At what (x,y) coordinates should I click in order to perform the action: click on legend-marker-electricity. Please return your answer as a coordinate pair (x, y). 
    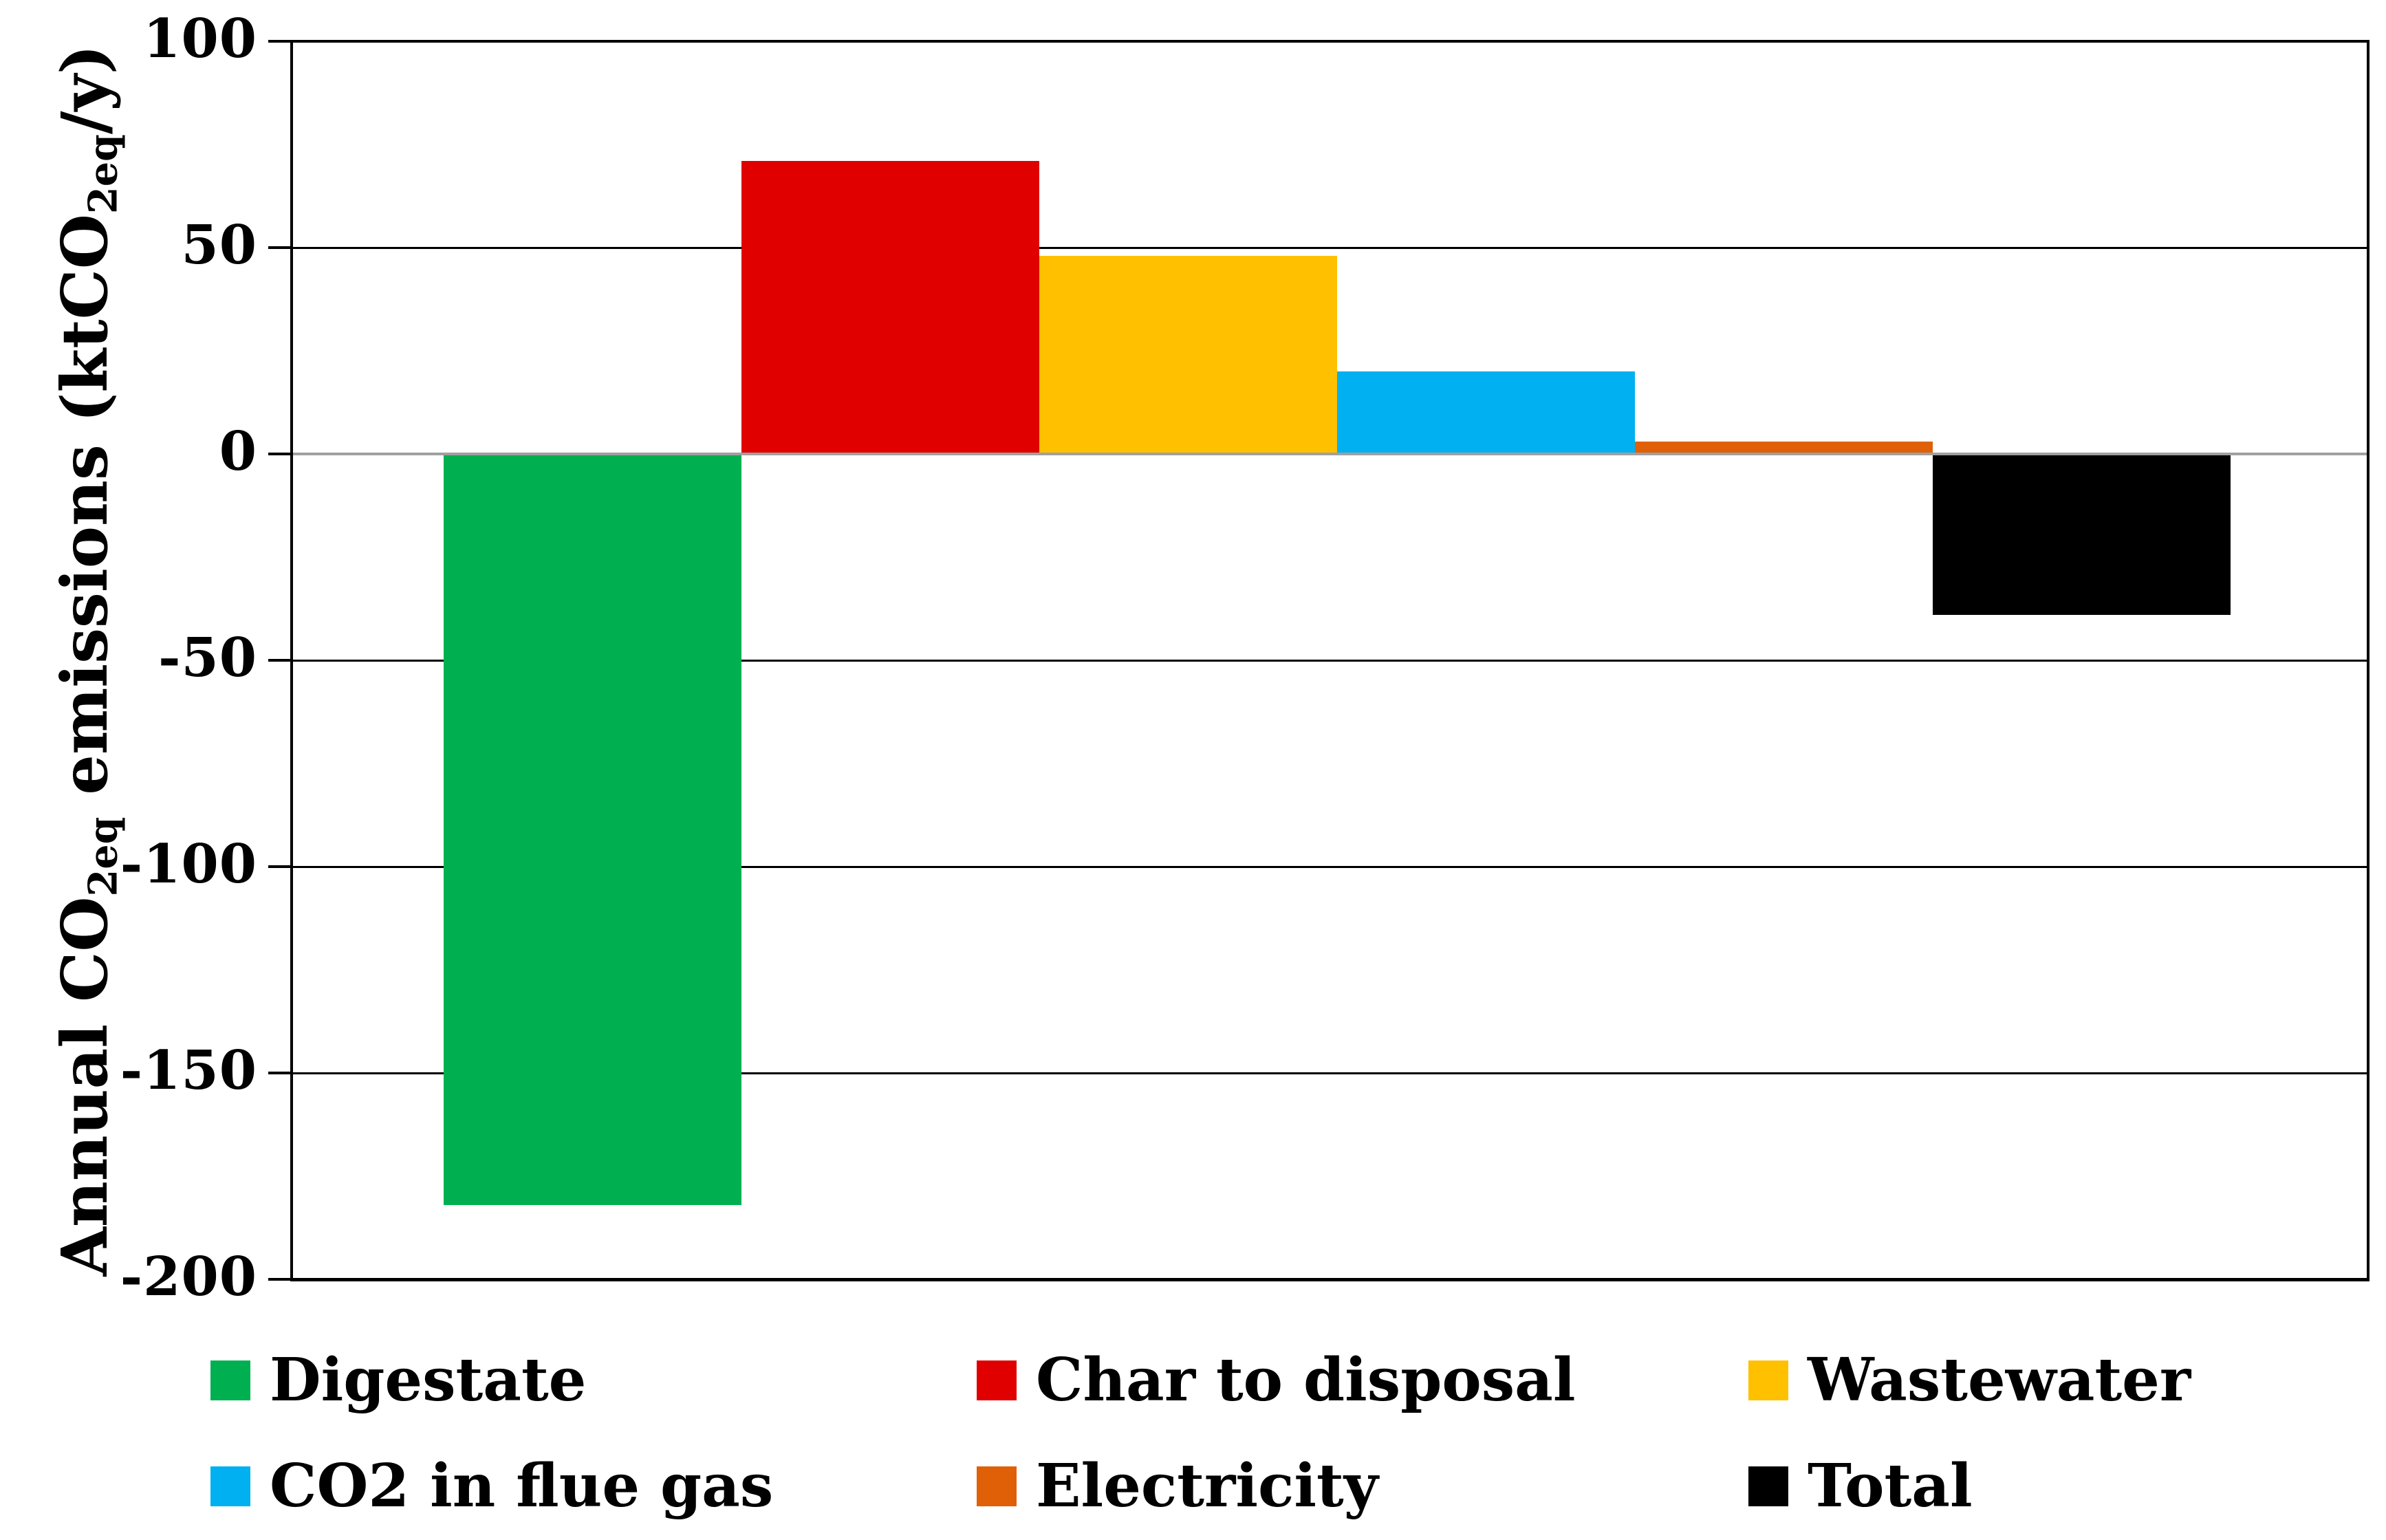
    Looking at the image, I should click on (997, 1486).